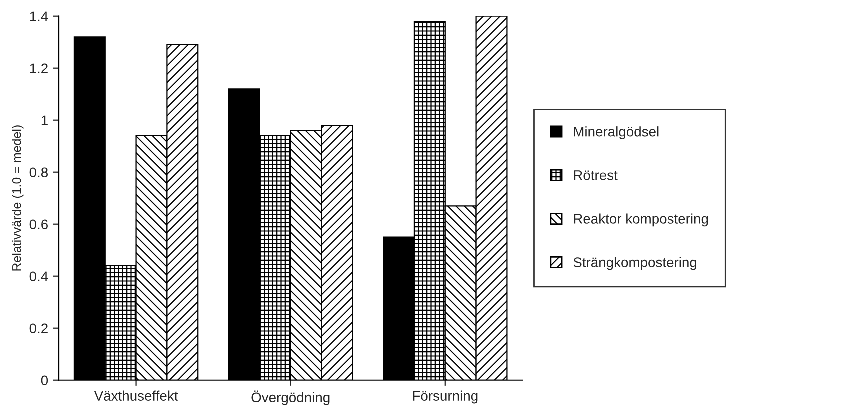  Describe the element at coordinates (44, 381) in the screenshot. I see `y-tick-label: 0` at that location.